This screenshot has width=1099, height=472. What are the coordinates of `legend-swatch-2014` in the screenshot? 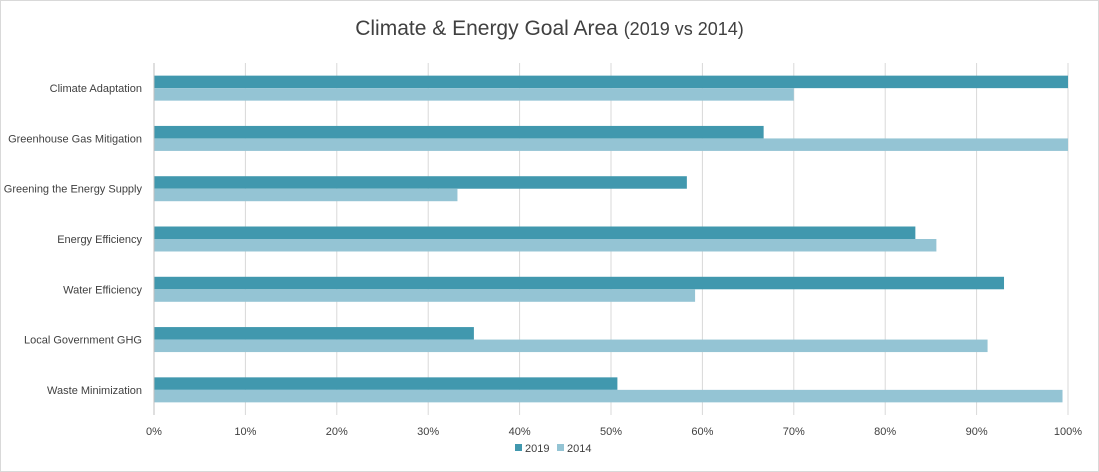 It's located at (560, 447).